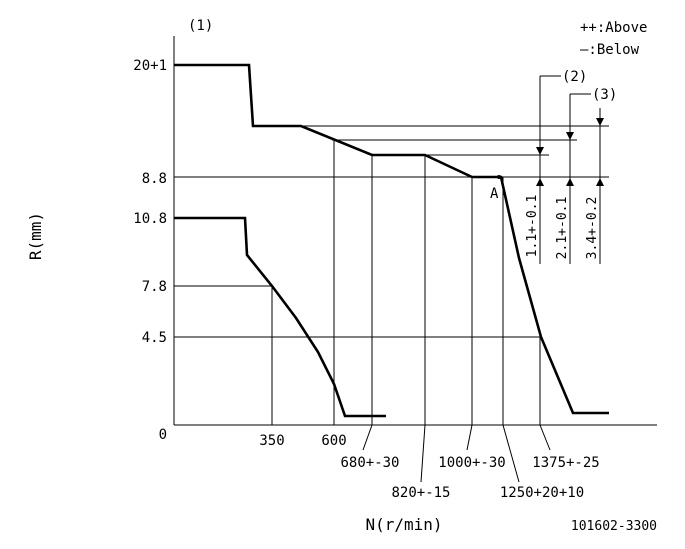 This screenshot has width=685, height=549. Describe the element at coordinates (369, 463) in the screenshot. I see `x-tick-680: 680+-30` at that location.